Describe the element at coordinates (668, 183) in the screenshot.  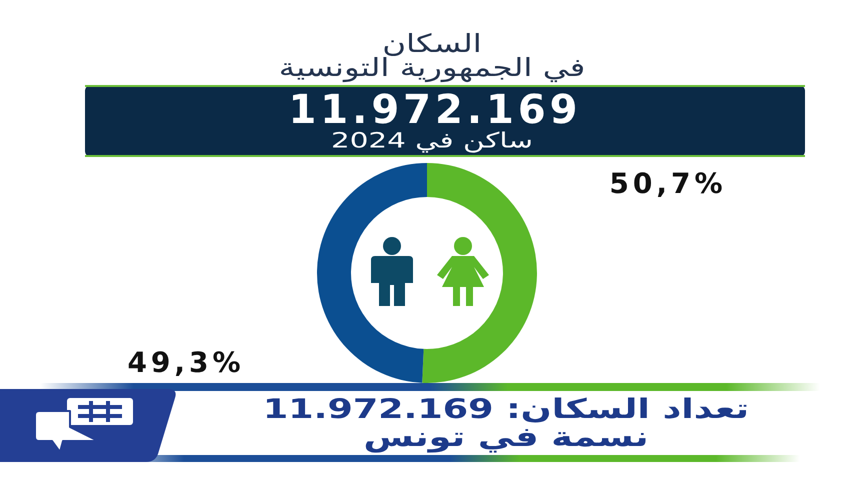
I see `data-label: 50,7%` at that location.